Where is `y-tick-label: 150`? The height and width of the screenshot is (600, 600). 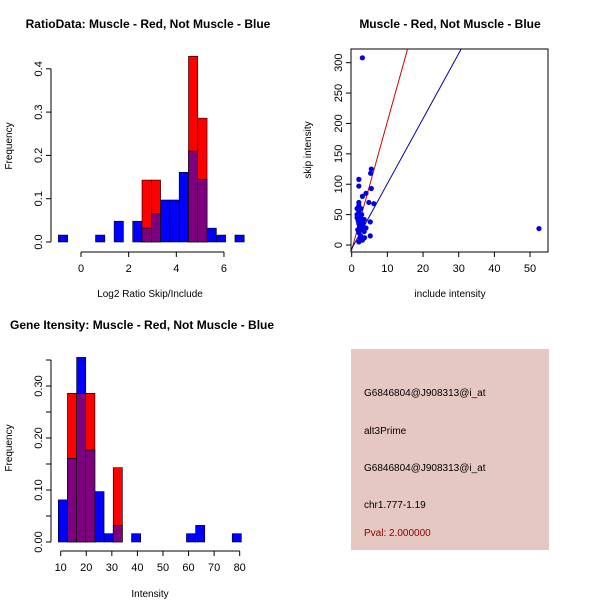
y-tick-label: 150 is located at coordinates (339, 154).